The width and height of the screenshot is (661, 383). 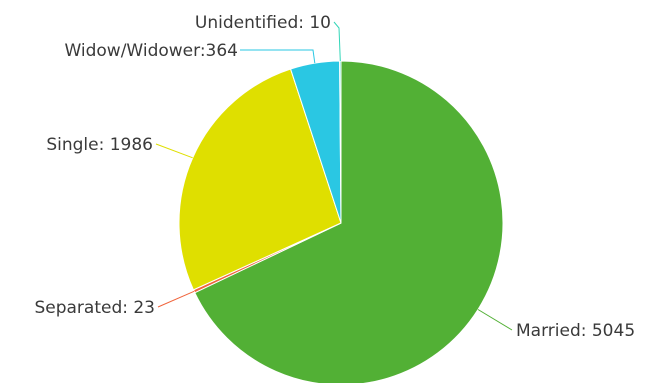 What do you see at coordinates (94, 308) in the screenshot?
I see `label-separated: Separated: 23` at bounding box center [94, 308].